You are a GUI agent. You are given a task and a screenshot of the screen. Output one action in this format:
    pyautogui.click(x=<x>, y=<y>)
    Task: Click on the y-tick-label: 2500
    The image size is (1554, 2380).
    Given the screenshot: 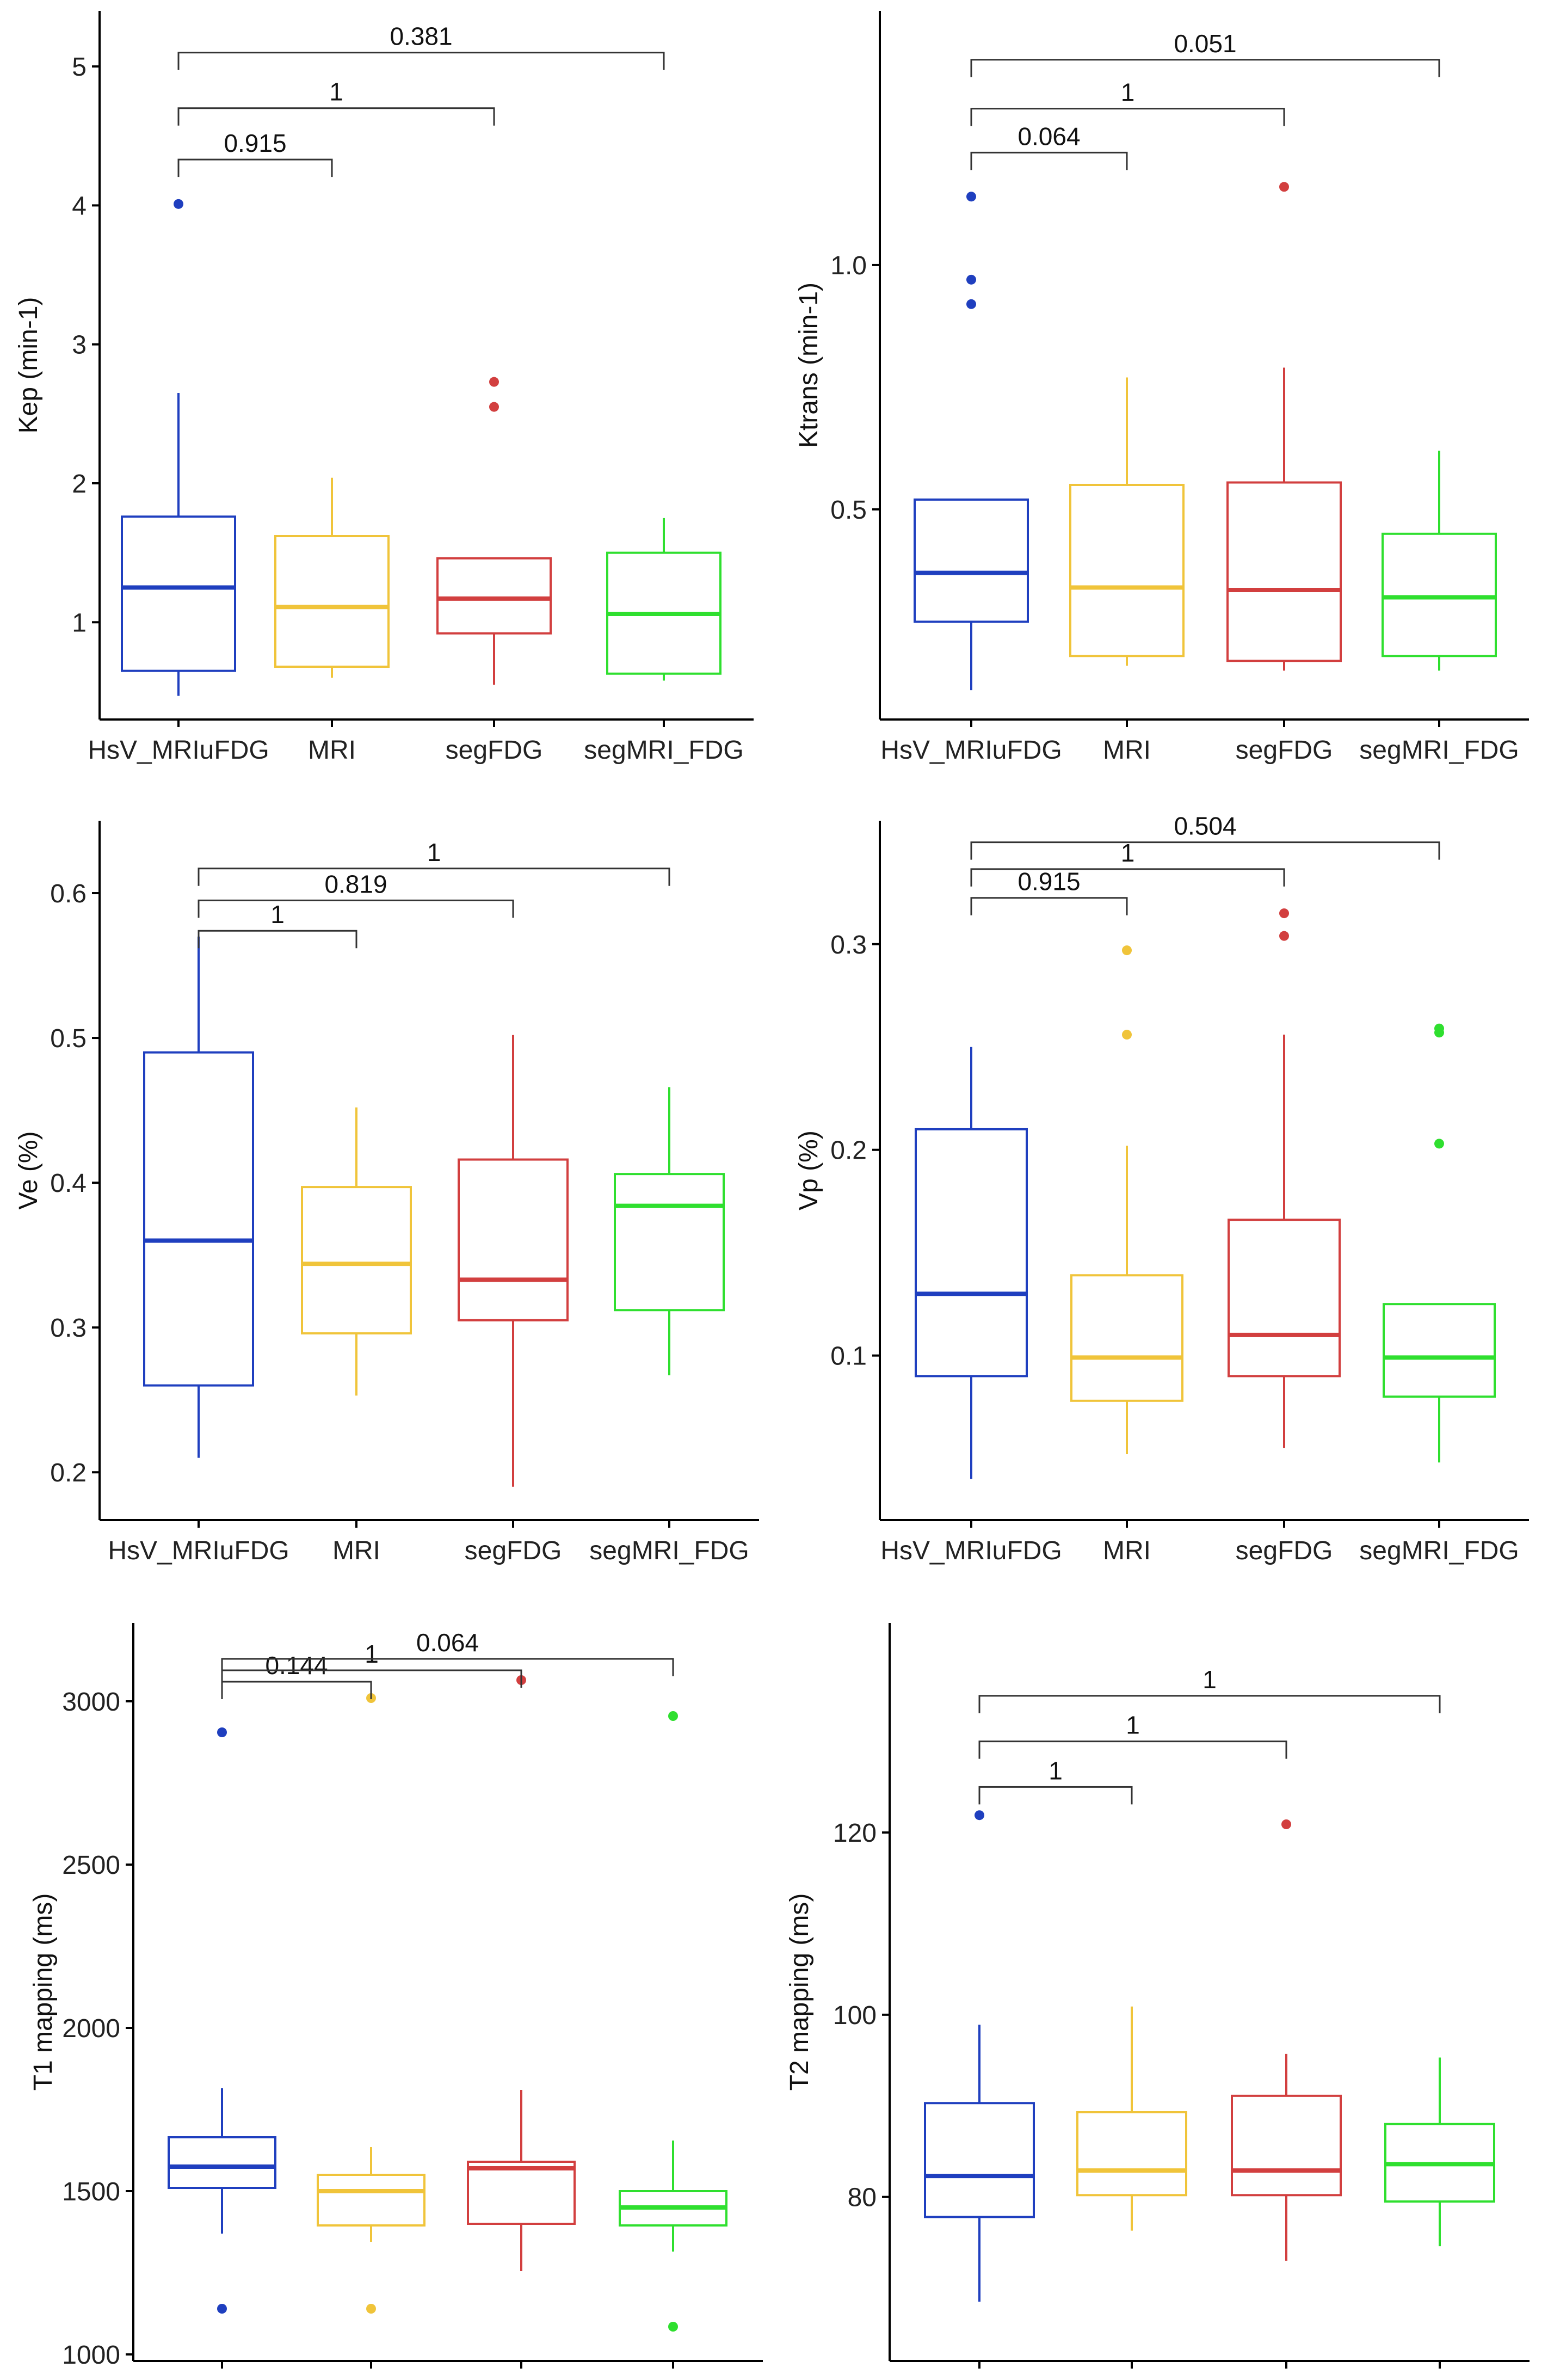 What is the action you would take?
    pyautogui.click(x=91, y=1865)
    